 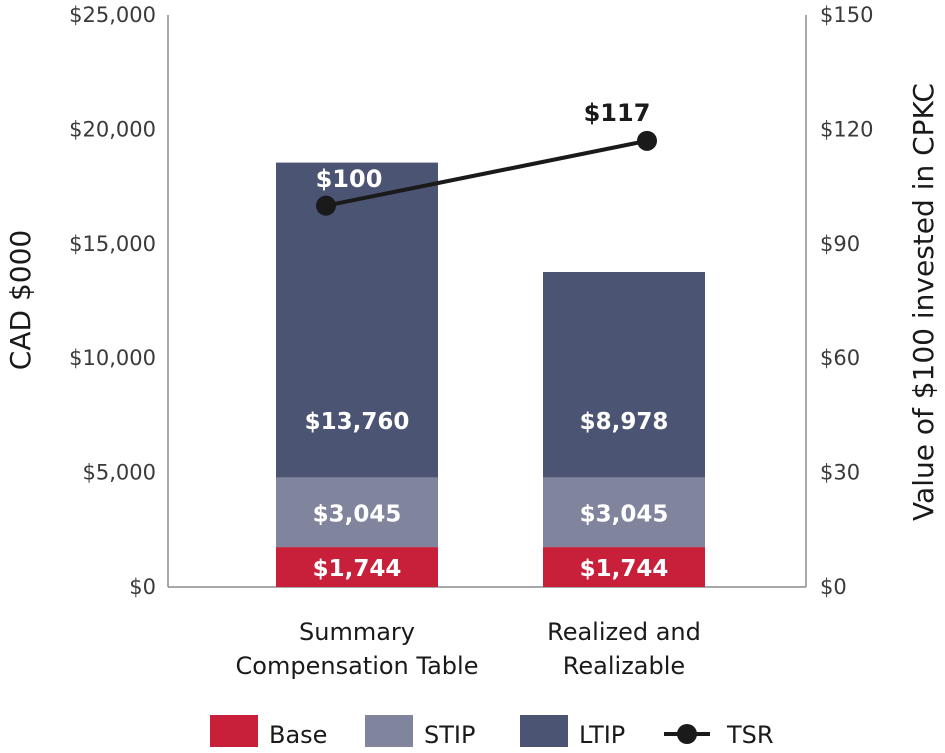 I want to click on bar-label-ltip-2: $8,978, so click(x=624, y=422).